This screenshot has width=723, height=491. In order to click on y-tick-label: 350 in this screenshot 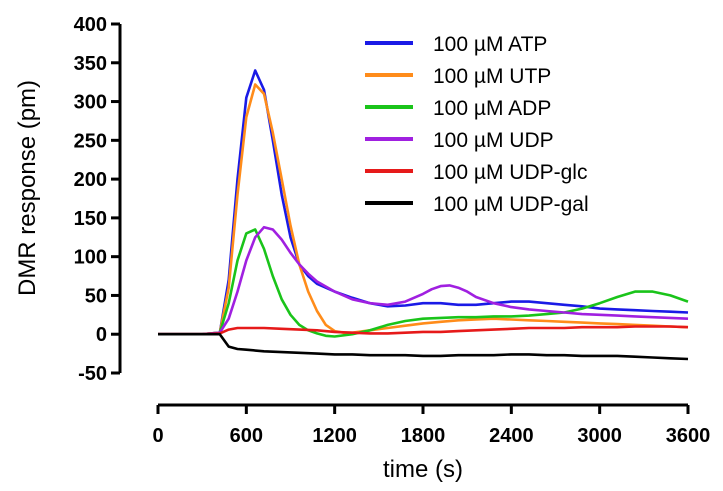, I will do `click(90, 64)`.